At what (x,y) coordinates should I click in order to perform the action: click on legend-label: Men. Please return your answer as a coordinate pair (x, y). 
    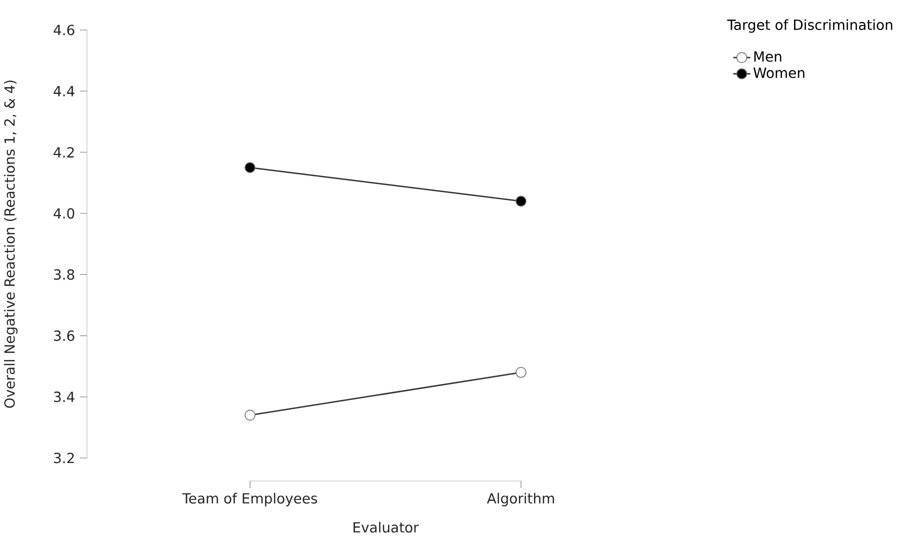
    Looking at the image, I should click on (768, 56).